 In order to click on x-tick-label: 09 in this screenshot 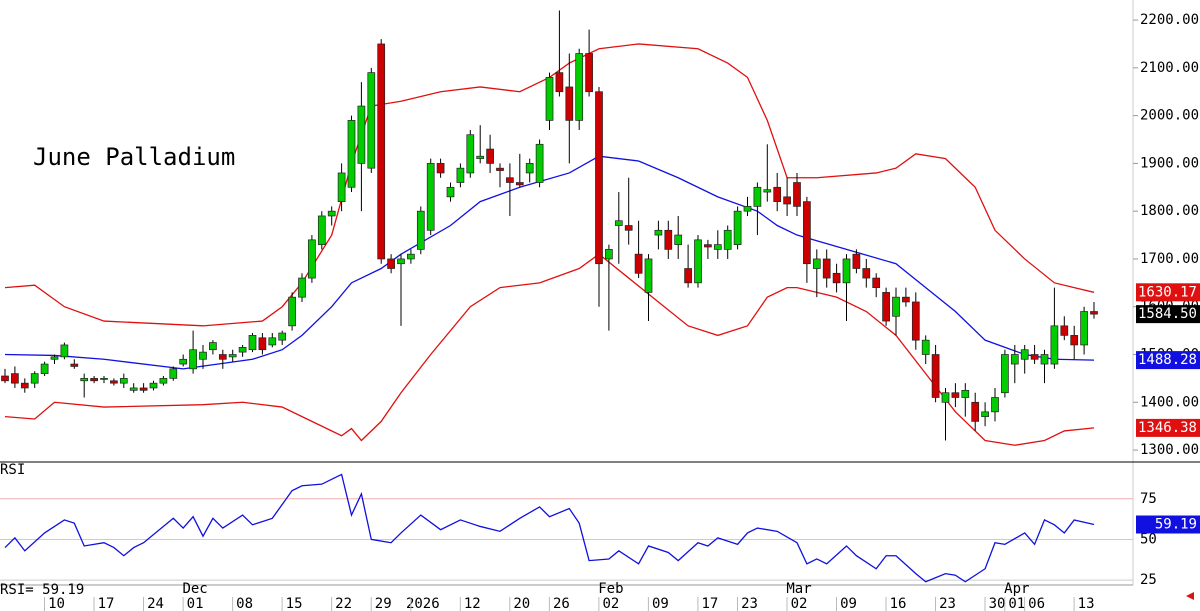, I will do `click(848, 603)`.